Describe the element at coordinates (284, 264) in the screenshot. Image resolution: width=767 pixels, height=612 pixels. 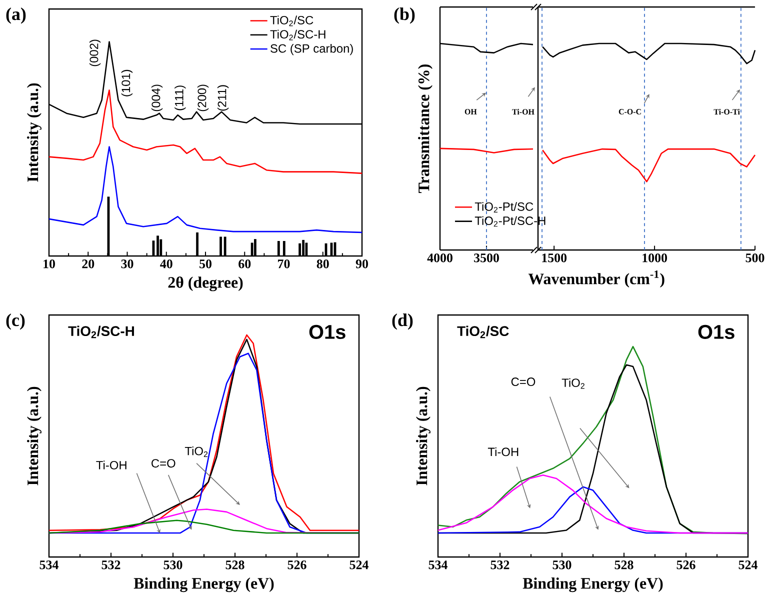
I see `x-tick-label: 70` at that location.